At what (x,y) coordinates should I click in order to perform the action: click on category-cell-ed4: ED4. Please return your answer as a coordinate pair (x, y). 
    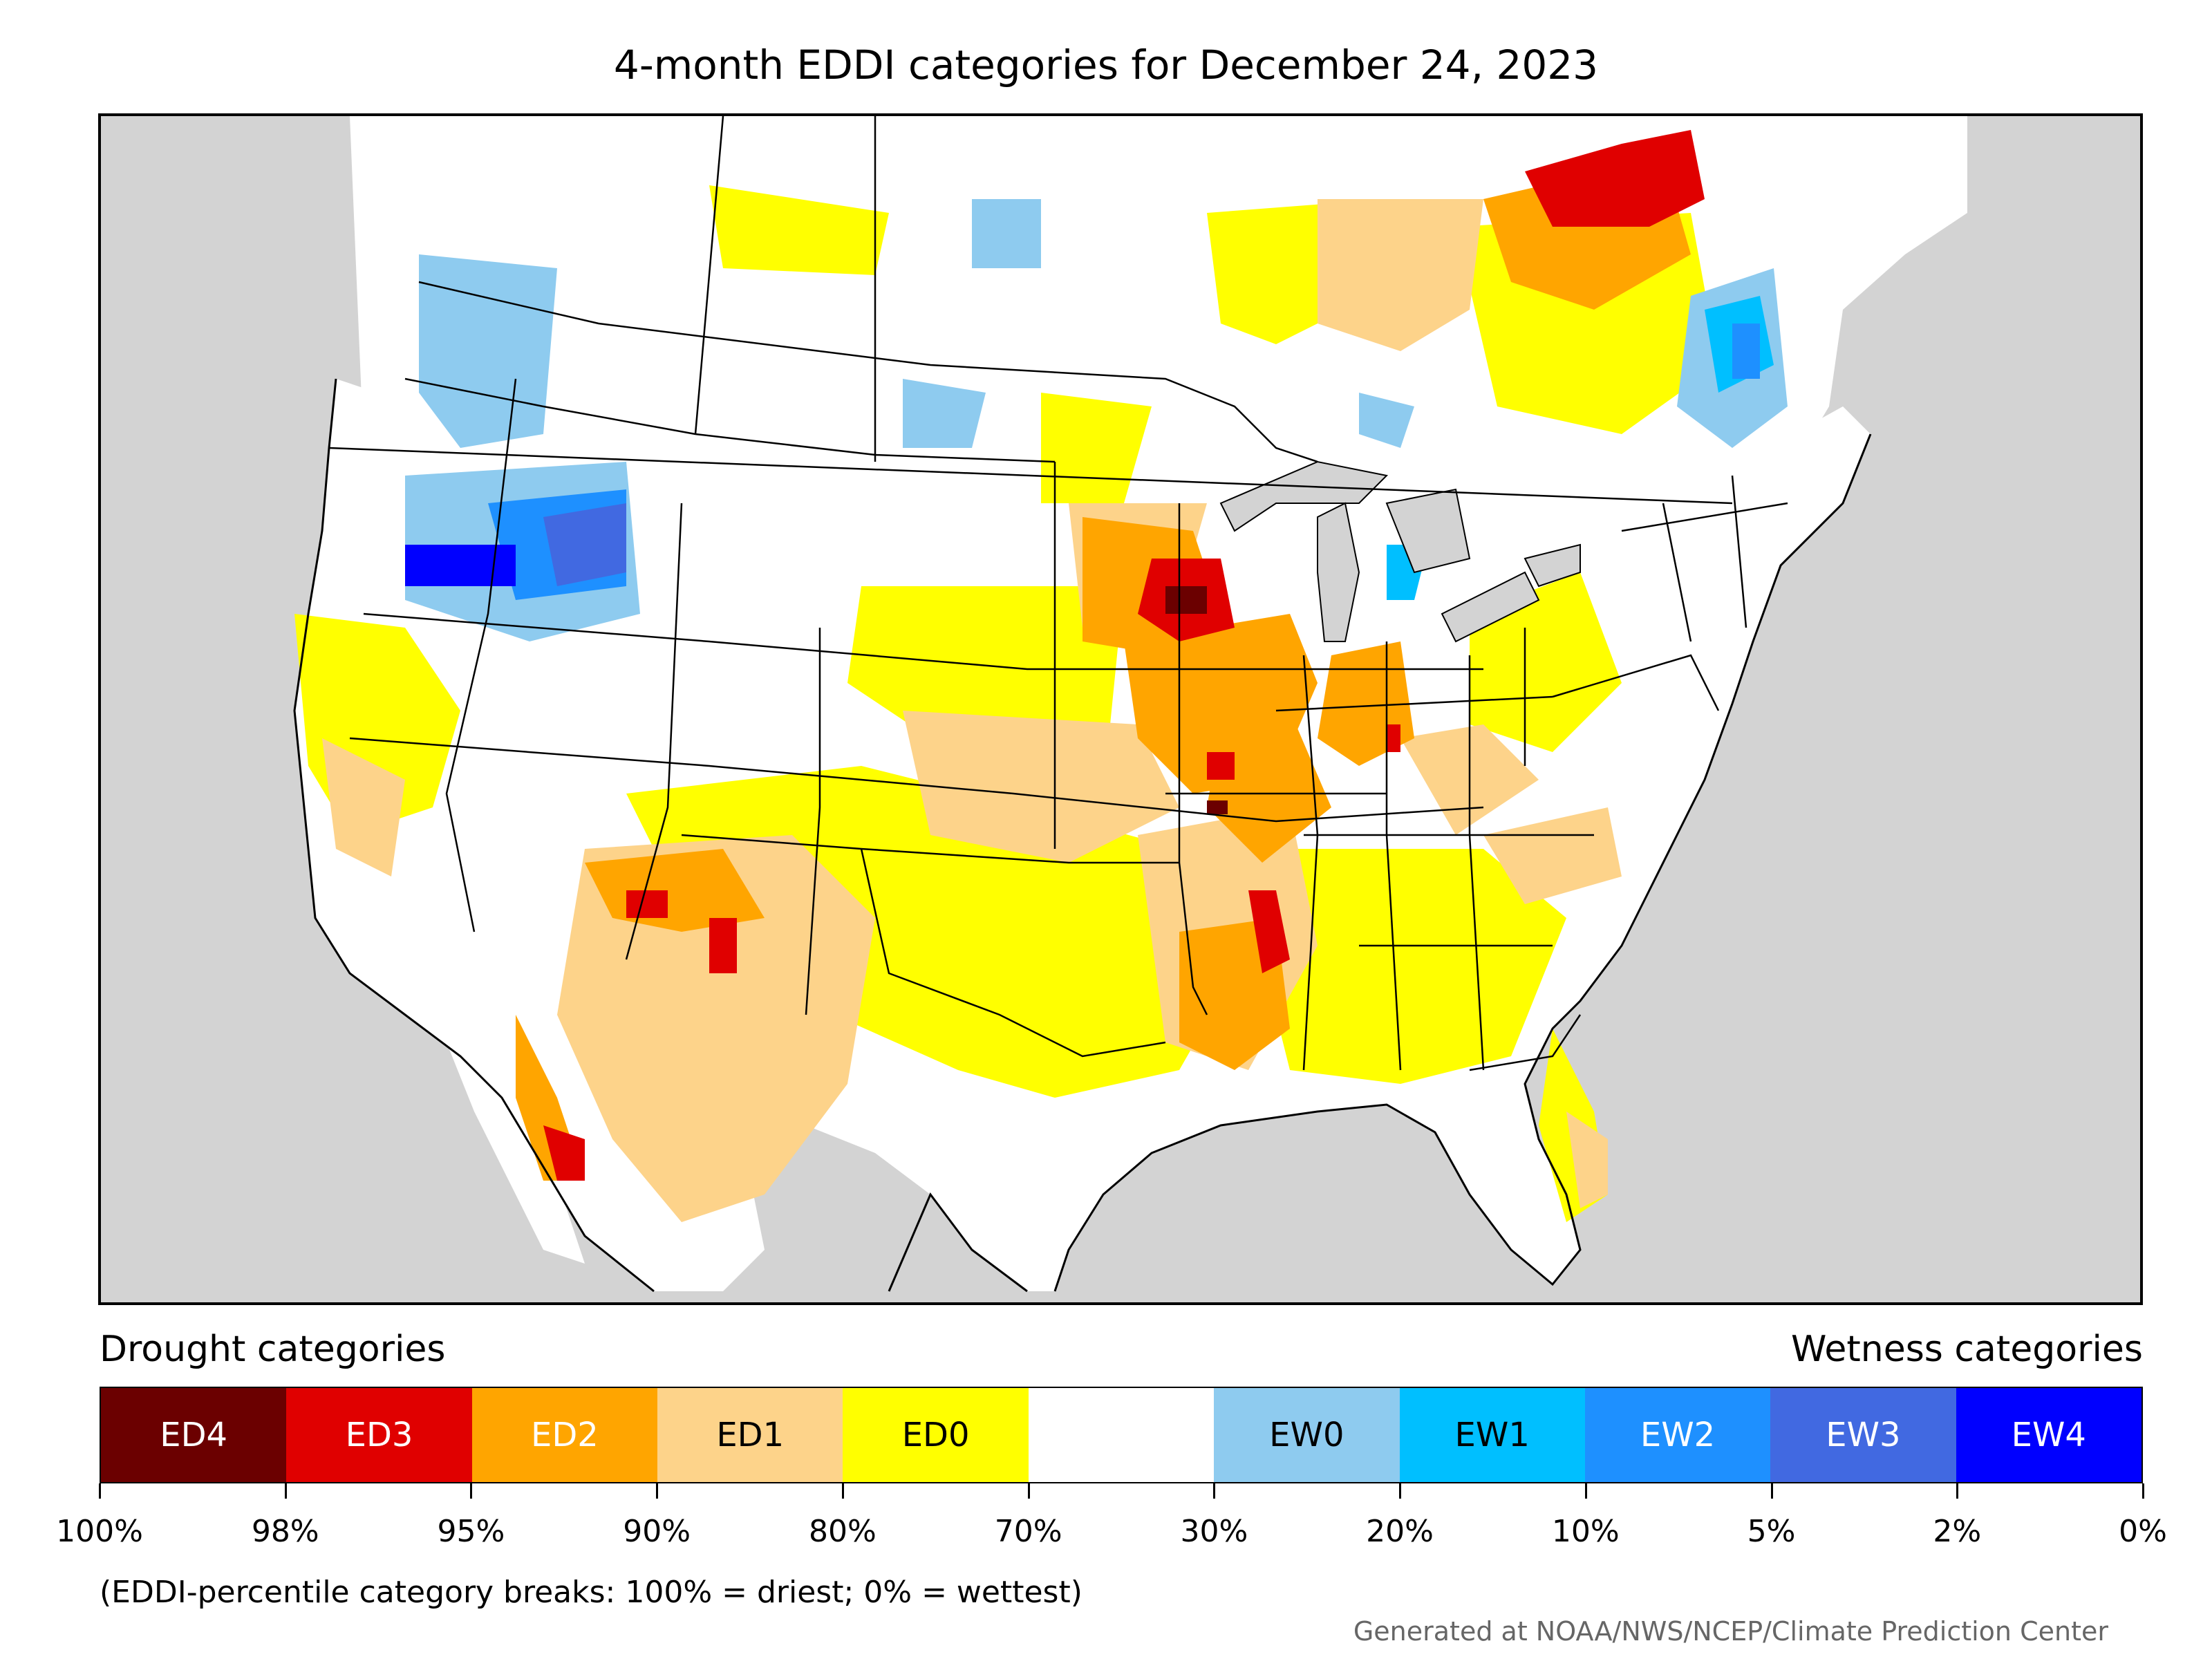
    Looking at the image, I should click on (194, 1435).